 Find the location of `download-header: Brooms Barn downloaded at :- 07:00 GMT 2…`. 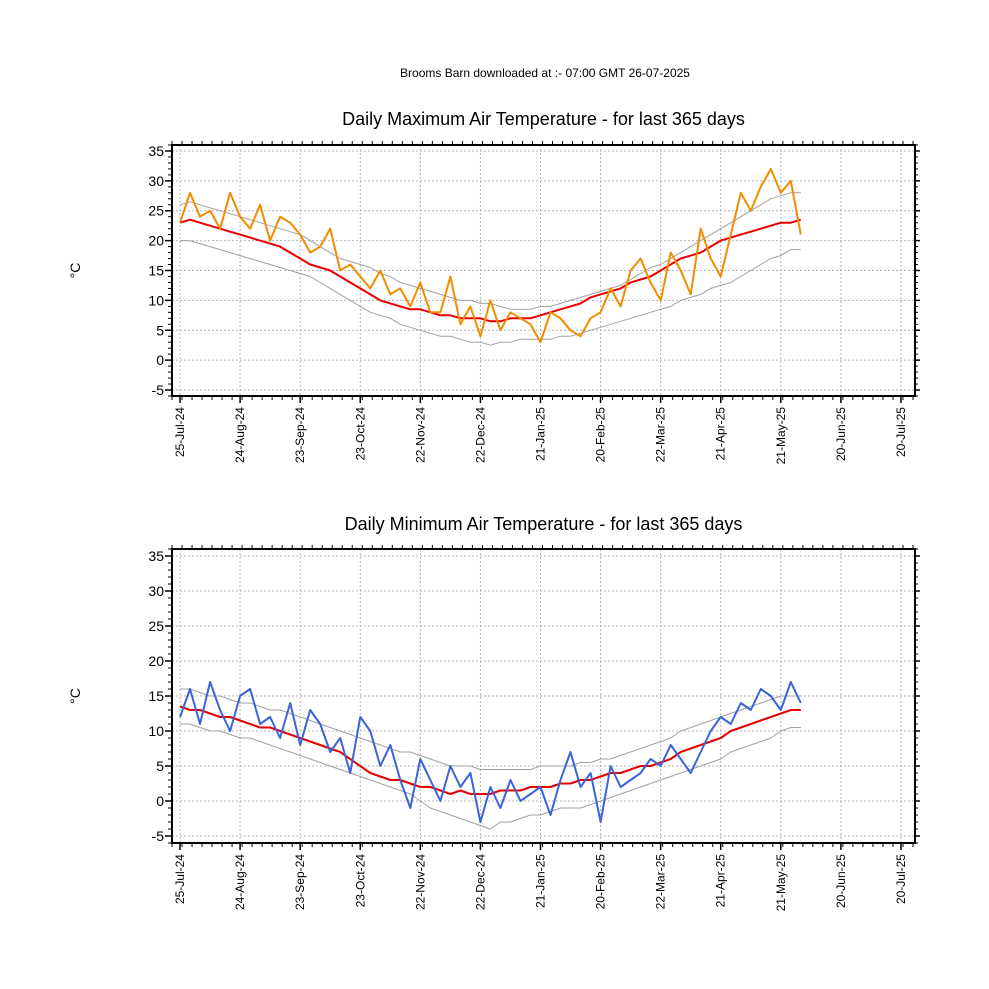

download-header: Brooms Barn downloaded at :- 07:00 GMT 2… is located at coordinates (545, 73).